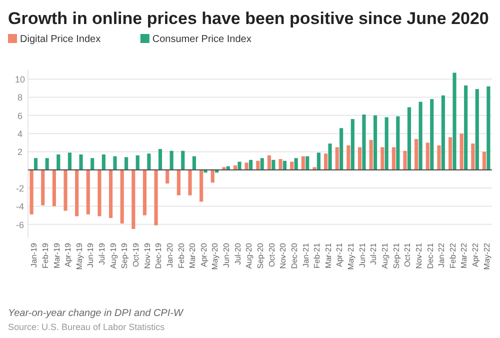 The image size is (500, 338). I want to click on x-tick-label: Aug-21, so click(385, 255).